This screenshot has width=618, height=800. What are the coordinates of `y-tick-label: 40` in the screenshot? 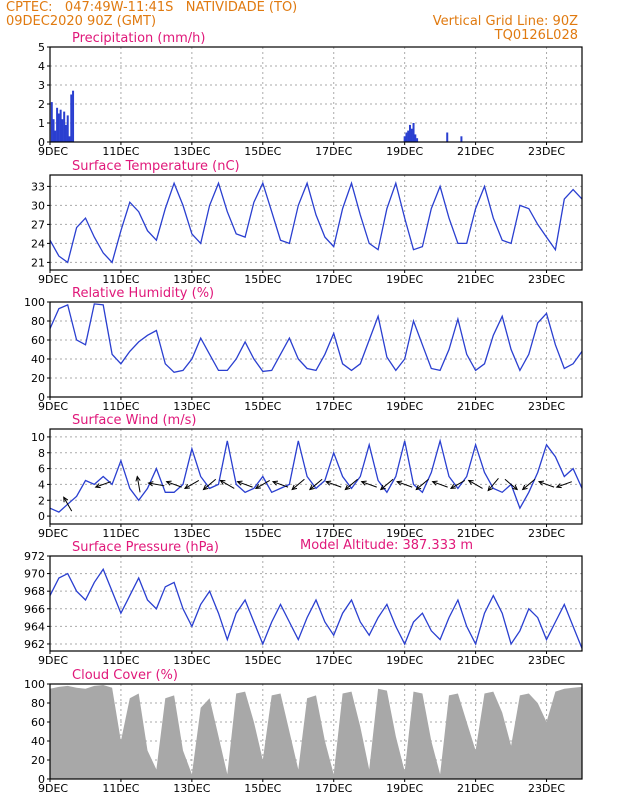 It's located at (38, 741).